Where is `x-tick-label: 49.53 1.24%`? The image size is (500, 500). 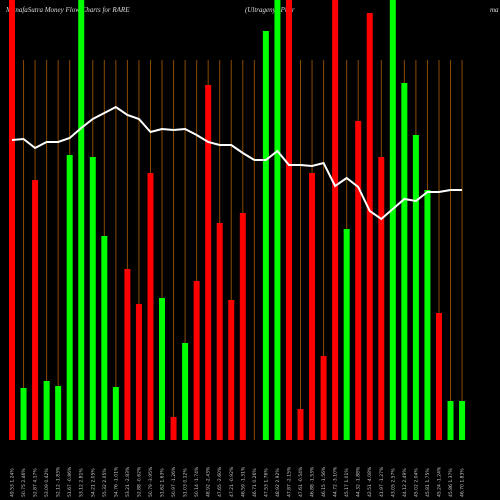 x-tick-label: 49.53 1.24% is located at coordinates (13, 482).